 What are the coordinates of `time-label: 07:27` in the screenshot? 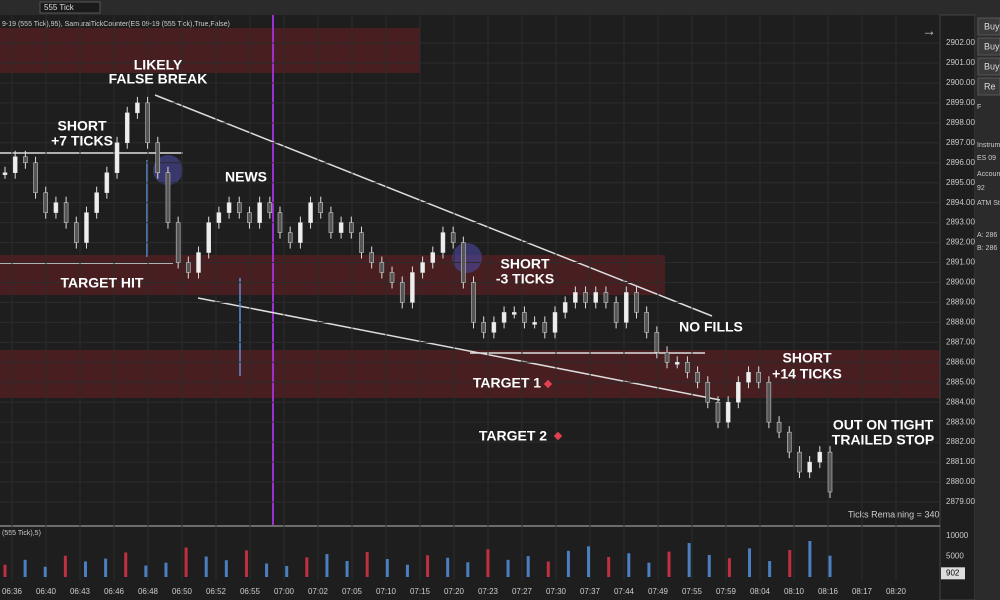 It's located at (522, 591).